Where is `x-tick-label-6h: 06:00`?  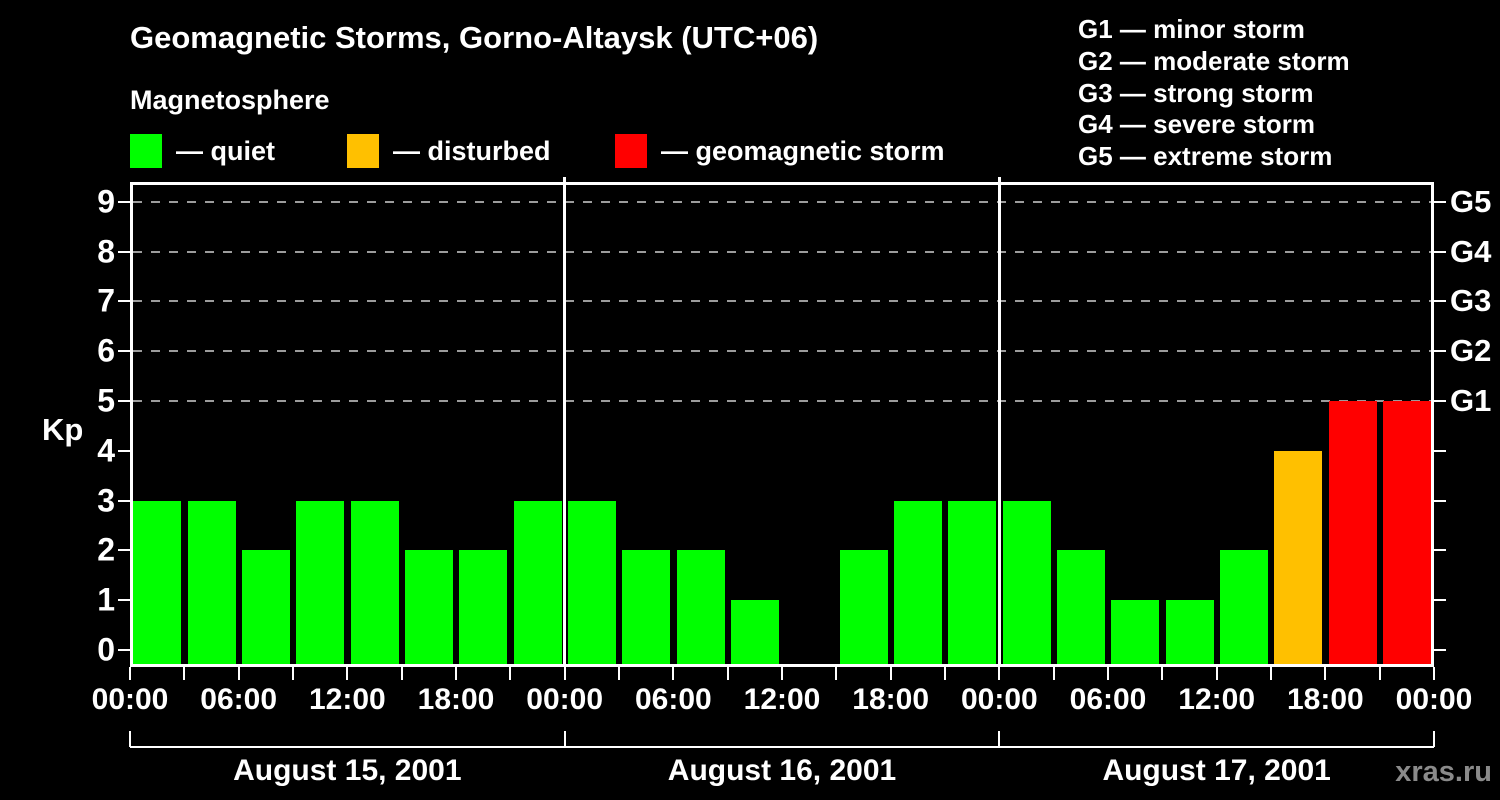
x-tick-label-6h: 06:00 is located at coordinates (239, 699).